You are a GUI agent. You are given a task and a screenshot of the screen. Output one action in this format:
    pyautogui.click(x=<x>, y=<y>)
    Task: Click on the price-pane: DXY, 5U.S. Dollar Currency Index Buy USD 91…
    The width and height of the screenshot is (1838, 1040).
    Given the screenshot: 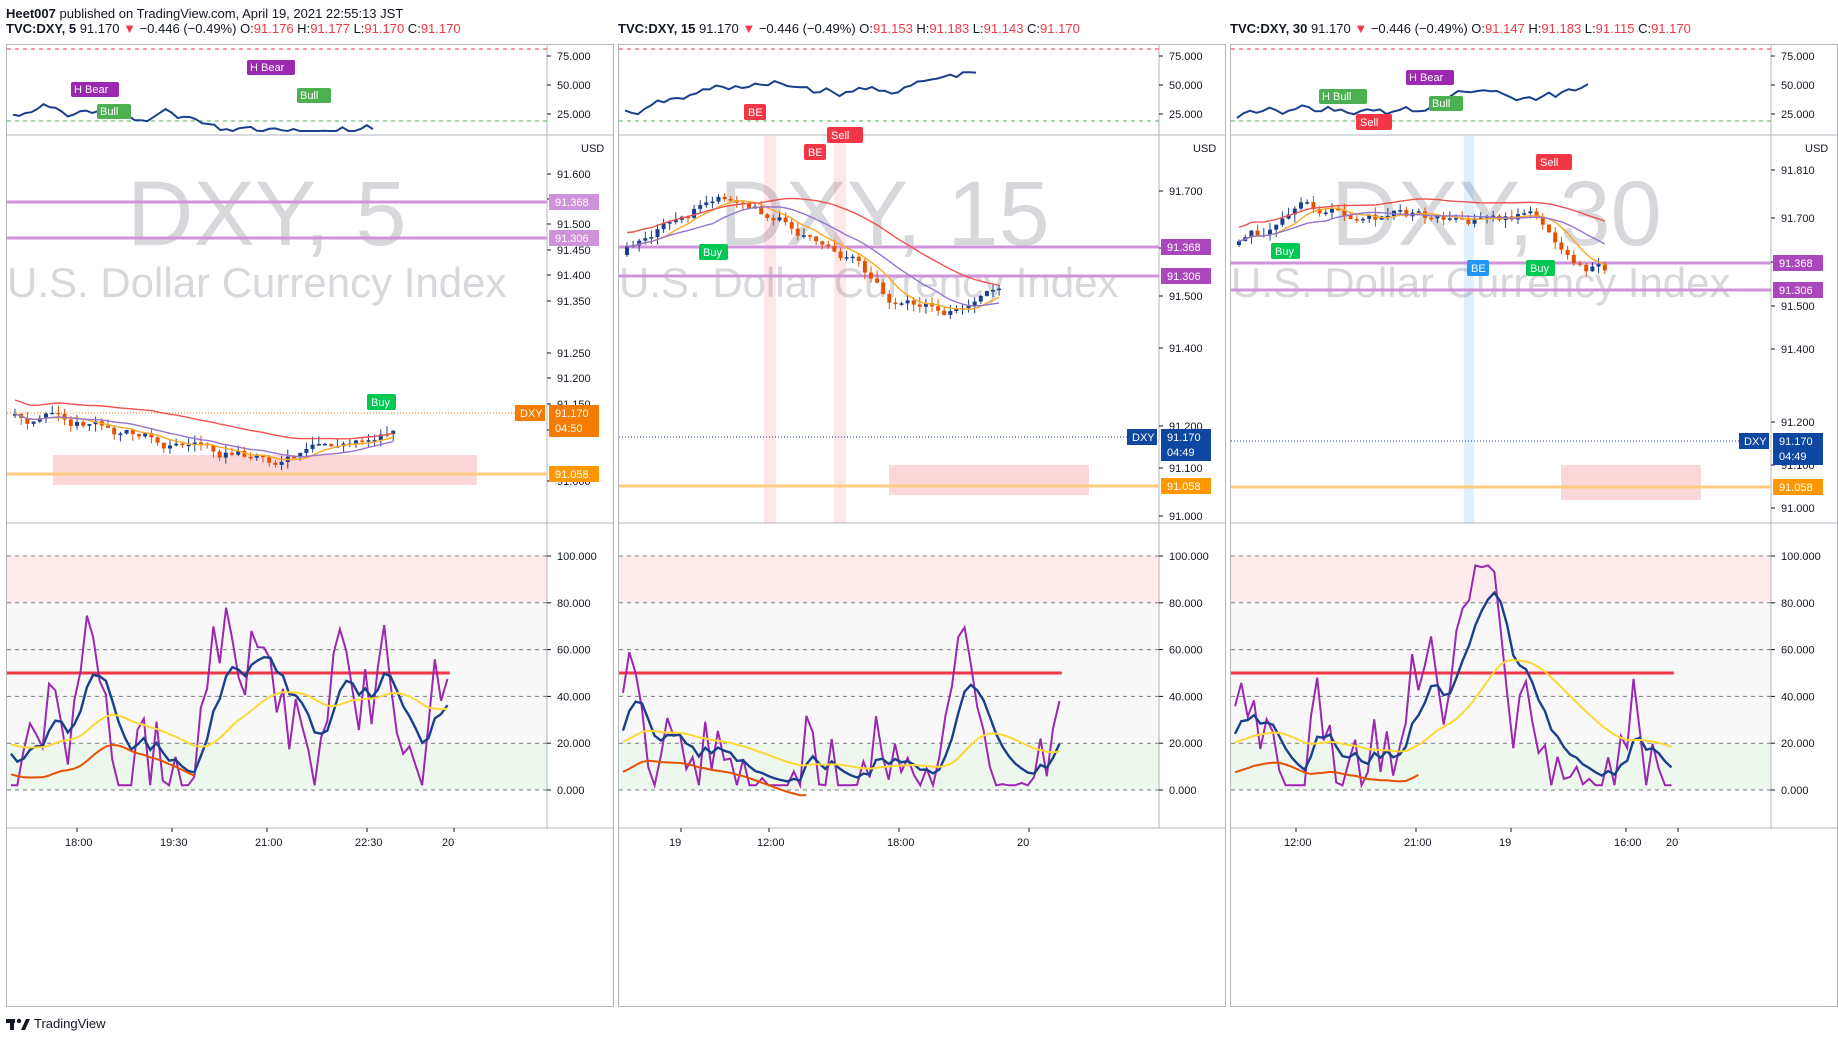 What is the action you would take?
    pyautogui.click(x=305, y=315)
    